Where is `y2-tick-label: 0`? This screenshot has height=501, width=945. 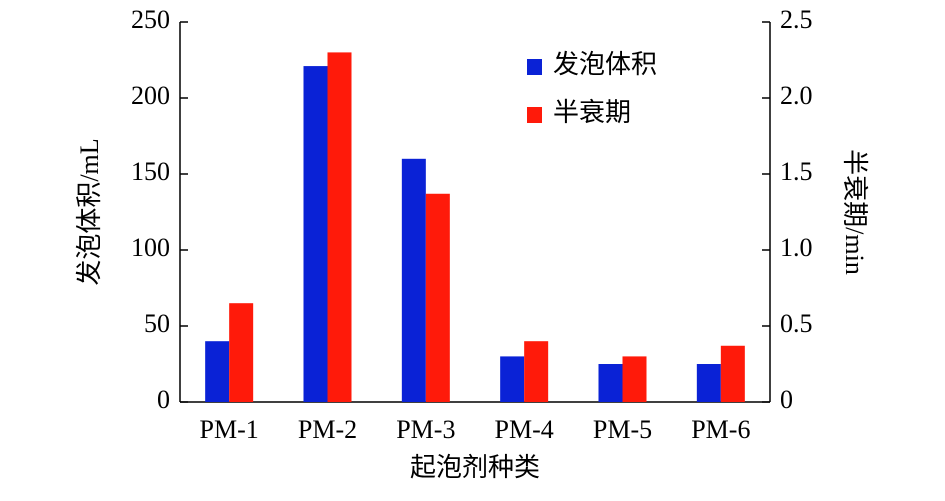
y2-tick-label: 0 is located at coordinates (786, 399).